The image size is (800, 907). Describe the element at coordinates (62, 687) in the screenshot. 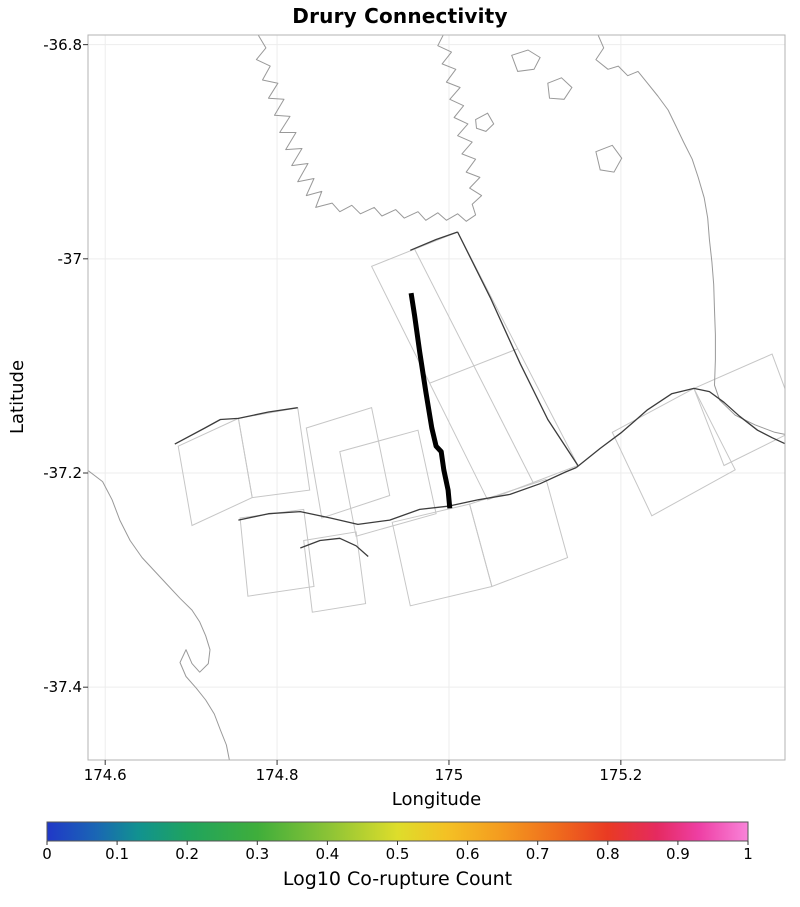

I see `y-tick-label: -37.4` at that location.